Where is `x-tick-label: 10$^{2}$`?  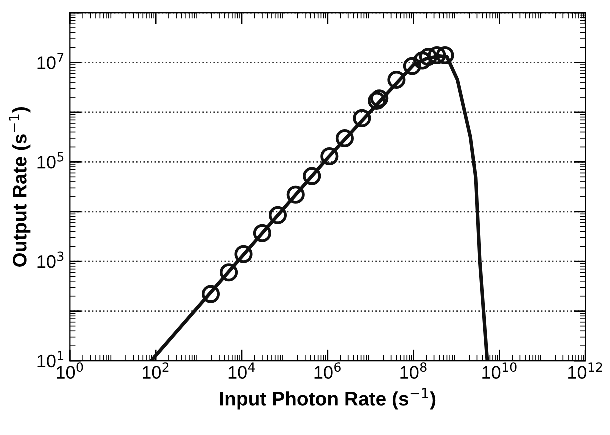 x-tick-label: 10$^{2}$ is located at coordinates (155, 371).